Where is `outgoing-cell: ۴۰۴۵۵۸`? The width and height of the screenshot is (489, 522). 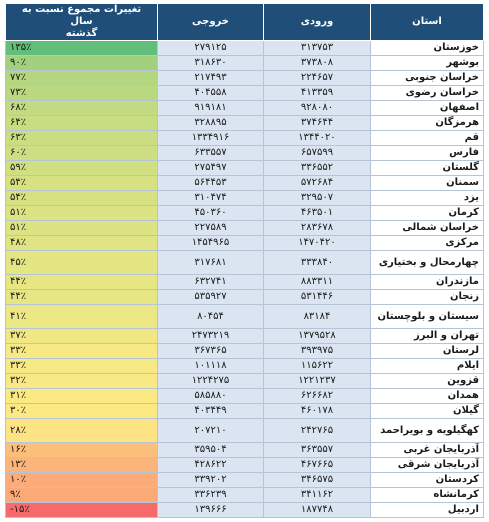
outgoing-cell: ۴۰۴۵۵۸ is located at coordinates (210, 93).